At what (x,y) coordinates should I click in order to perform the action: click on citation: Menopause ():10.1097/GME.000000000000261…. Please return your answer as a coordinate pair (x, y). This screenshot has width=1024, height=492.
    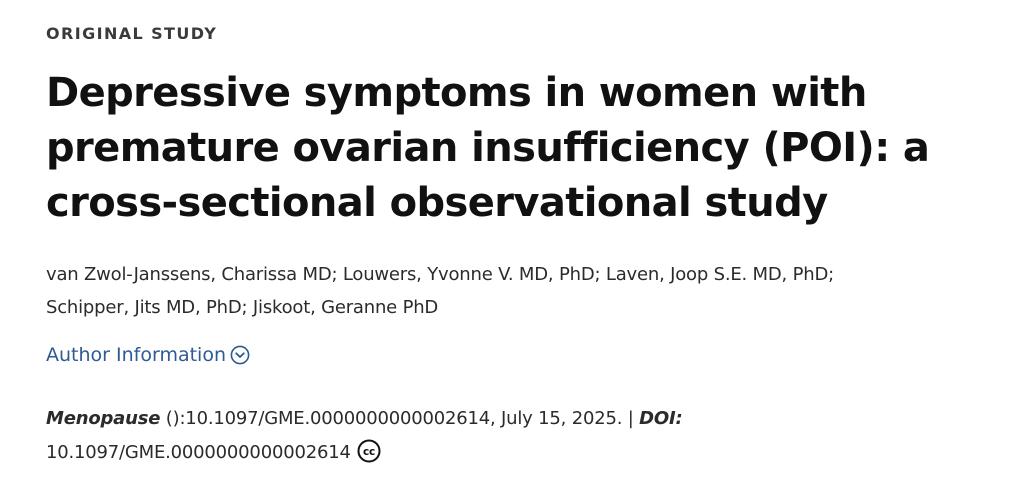
    Looking at the image, I should click on (511, 436).